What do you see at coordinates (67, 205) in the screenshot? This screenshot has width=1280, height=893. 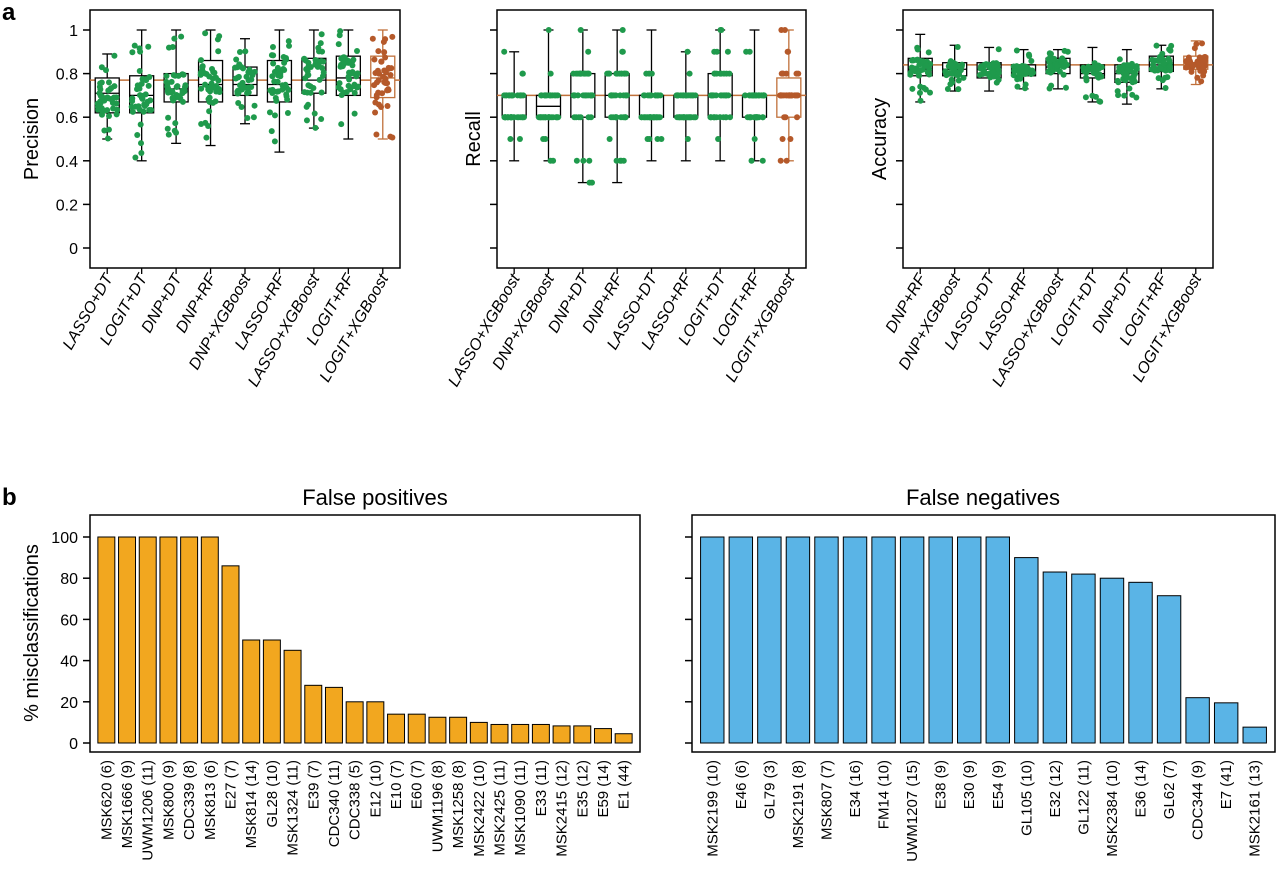 I see `y-tick-label: 0.2` at bounding box center [67, 205].